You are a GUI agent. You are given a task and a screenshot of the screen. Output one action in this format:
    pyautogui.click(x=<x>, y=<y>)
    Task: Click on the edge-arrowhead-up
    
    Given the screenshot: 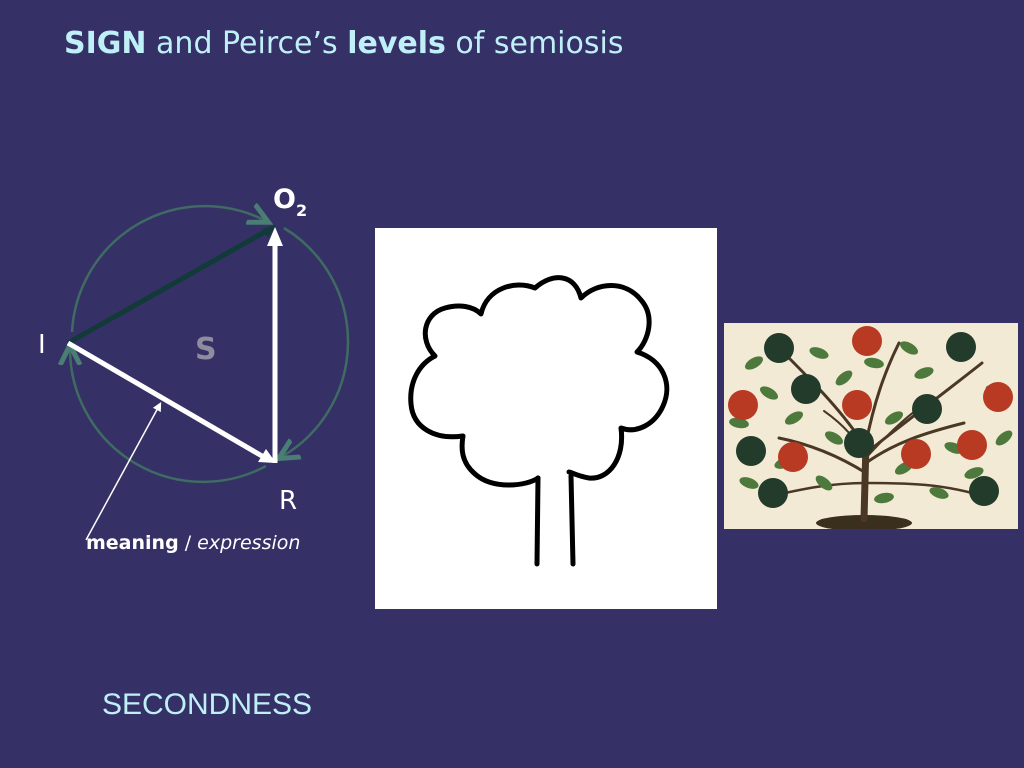 What is the action you would take?
    pyautogui.click(x=275, y=236)
    